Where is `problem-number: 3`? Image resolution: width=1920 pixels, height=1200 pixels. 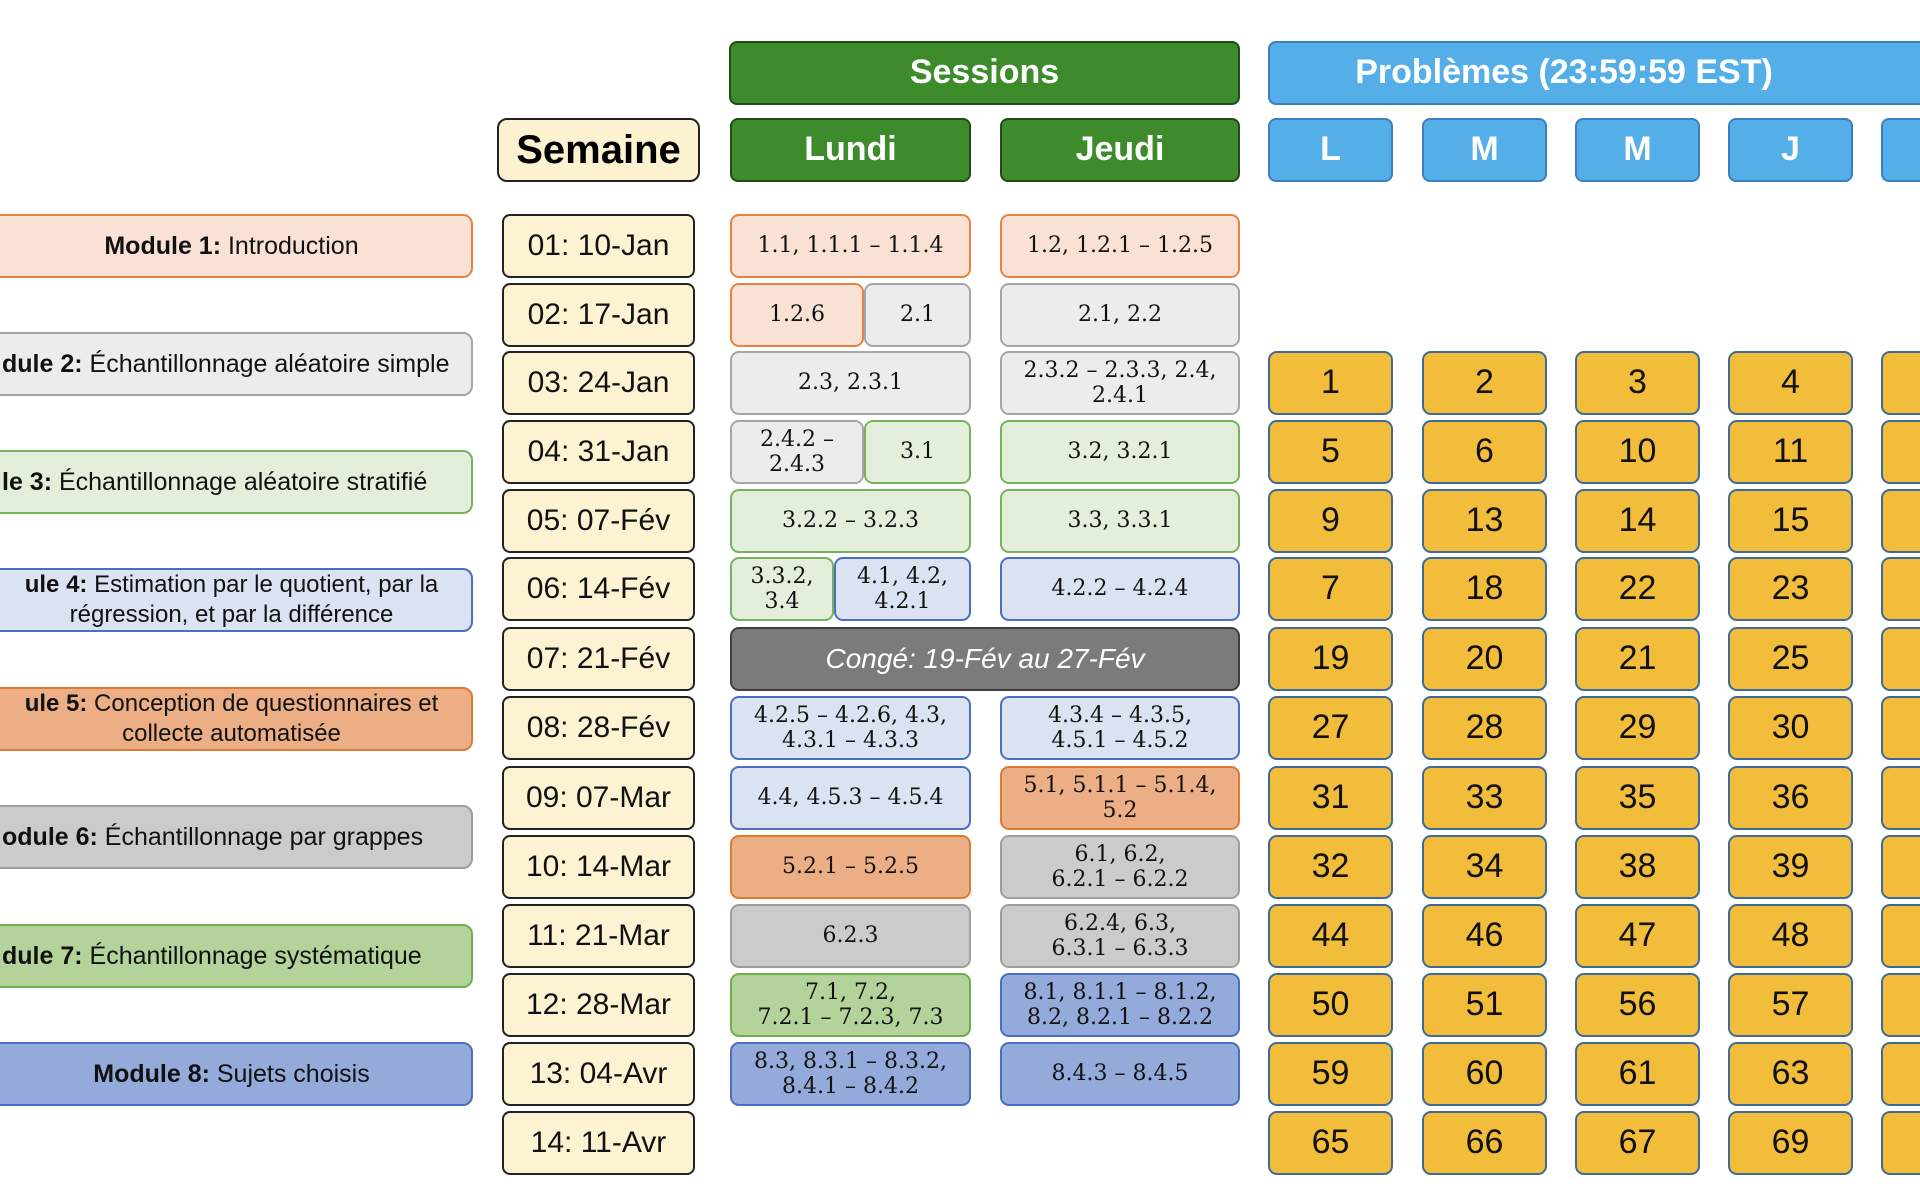
problem-number: 3 is located at coordinates (1637, 383).